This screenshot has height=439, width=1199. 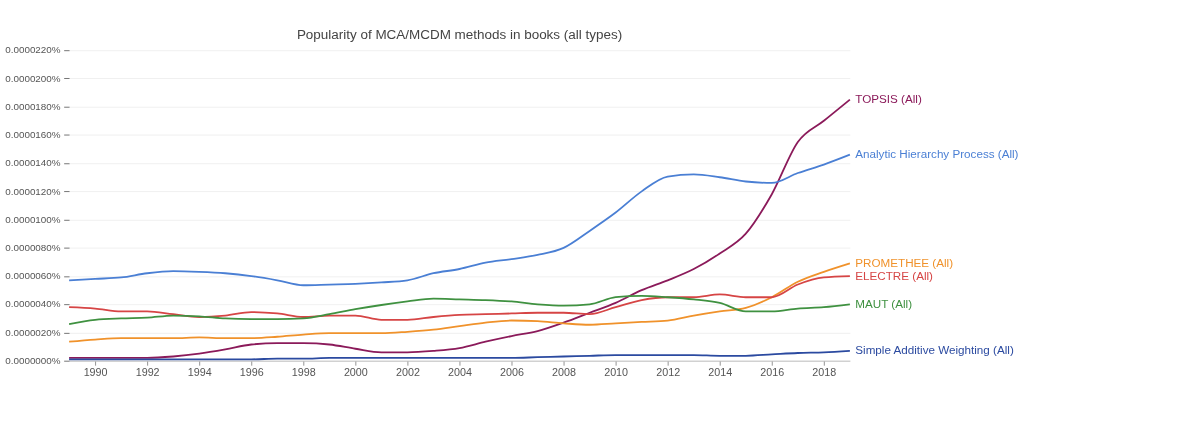 I want to click on series-label: Analytic Hierarchy Process (All), so click(x=937, y=154).